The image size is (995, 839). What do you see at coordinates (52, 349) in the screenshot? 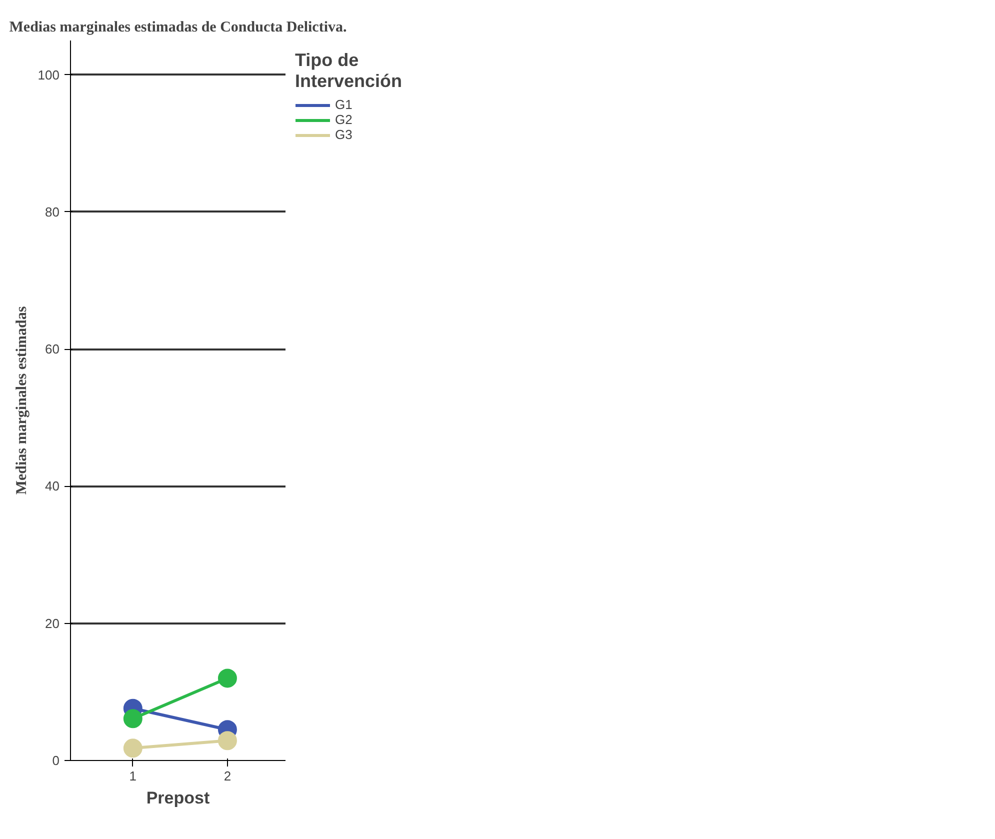
I see `y-tick-label: 60` at bounding box center [52, 349].